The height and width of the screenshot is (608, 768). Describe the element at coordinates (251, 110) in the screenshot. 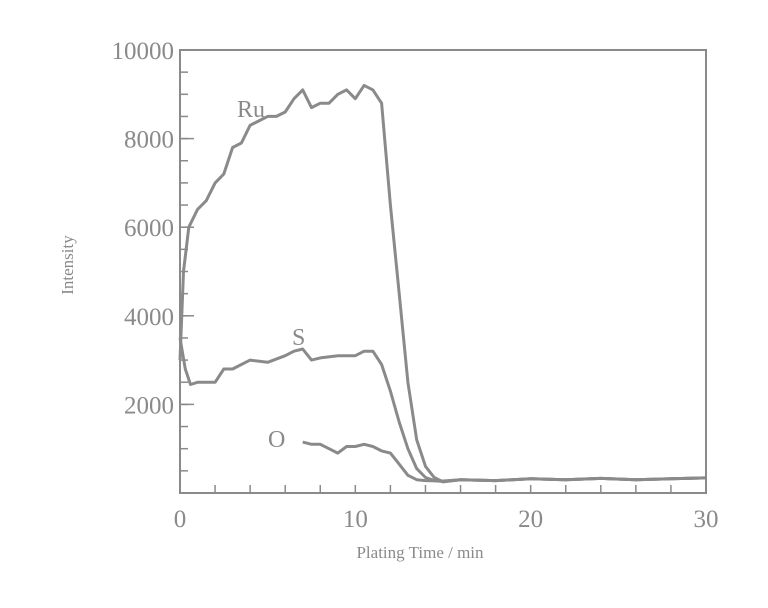

I see `series-label-ru: Ru` at that location.